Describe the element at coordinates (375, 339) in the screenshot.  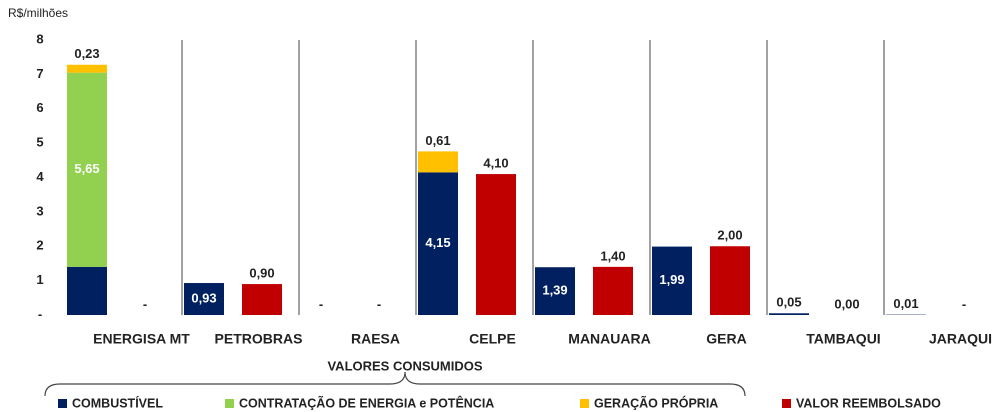
I see `x-tick-label: RAESA` at that location.